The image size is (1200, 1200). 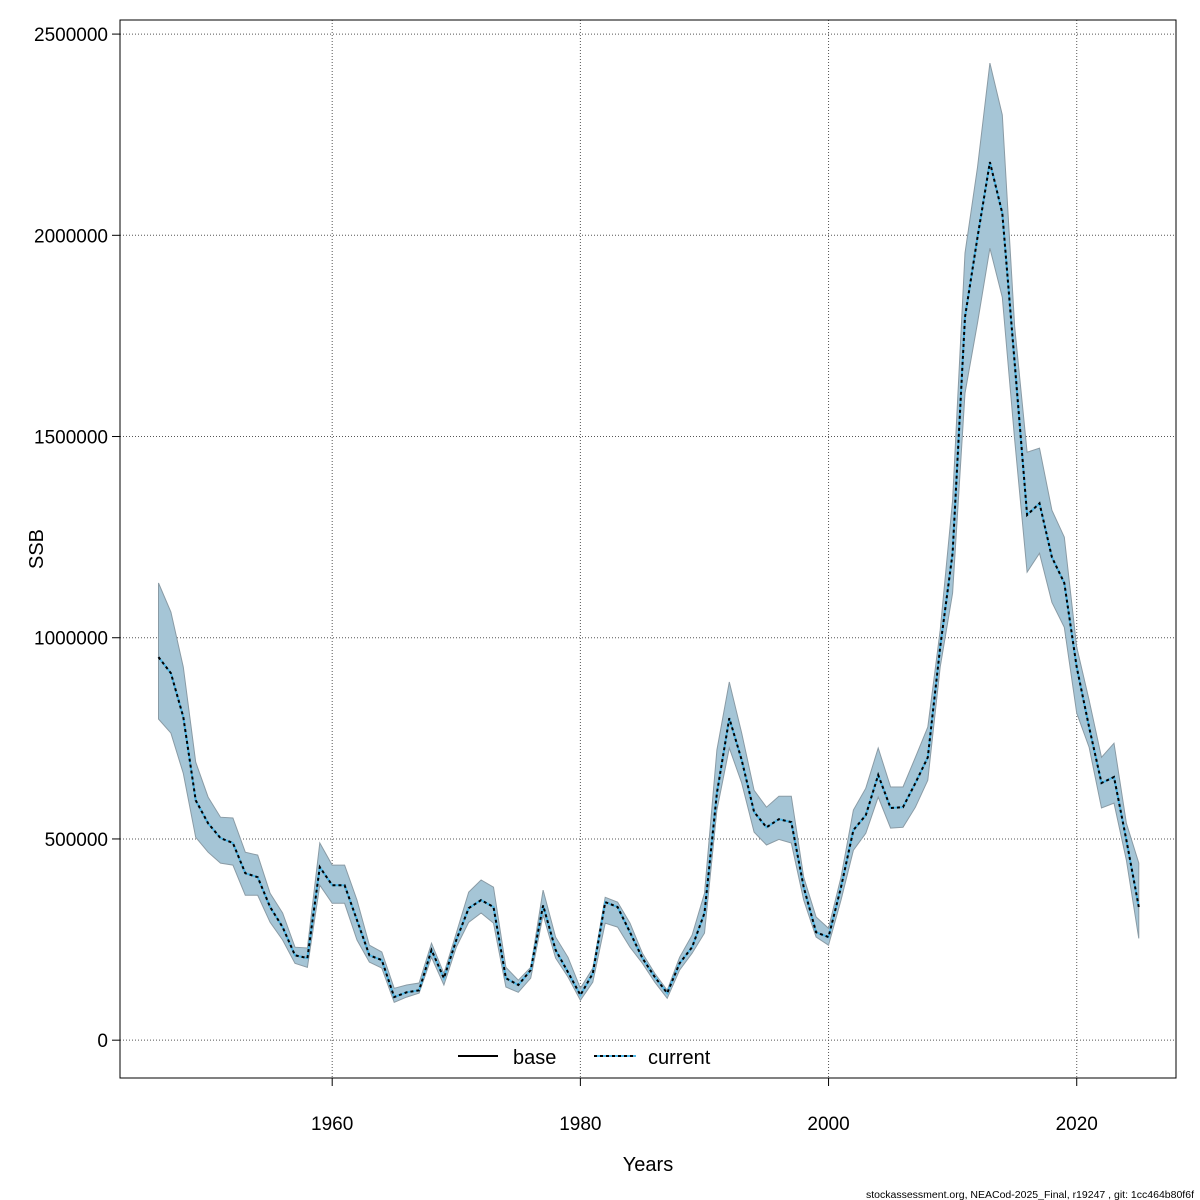 I want to click on legend: base current, so click(x=584, y=1058).